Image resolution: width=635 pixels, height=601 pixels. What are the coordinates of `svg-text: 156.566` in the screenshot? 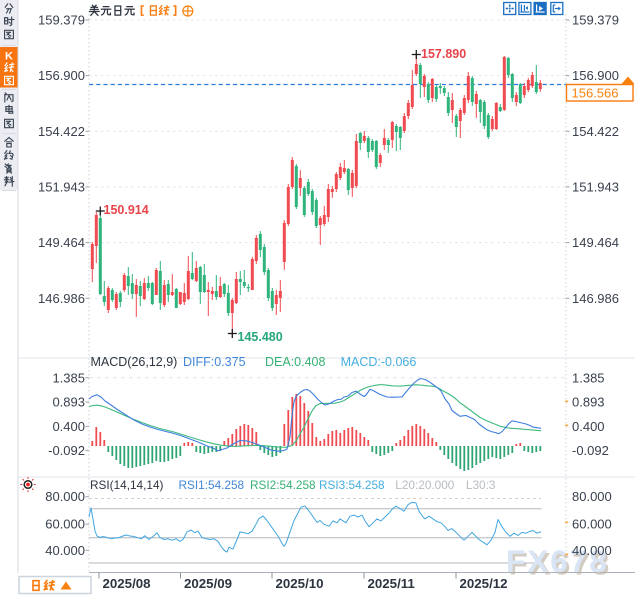 It's located at (595, 93).